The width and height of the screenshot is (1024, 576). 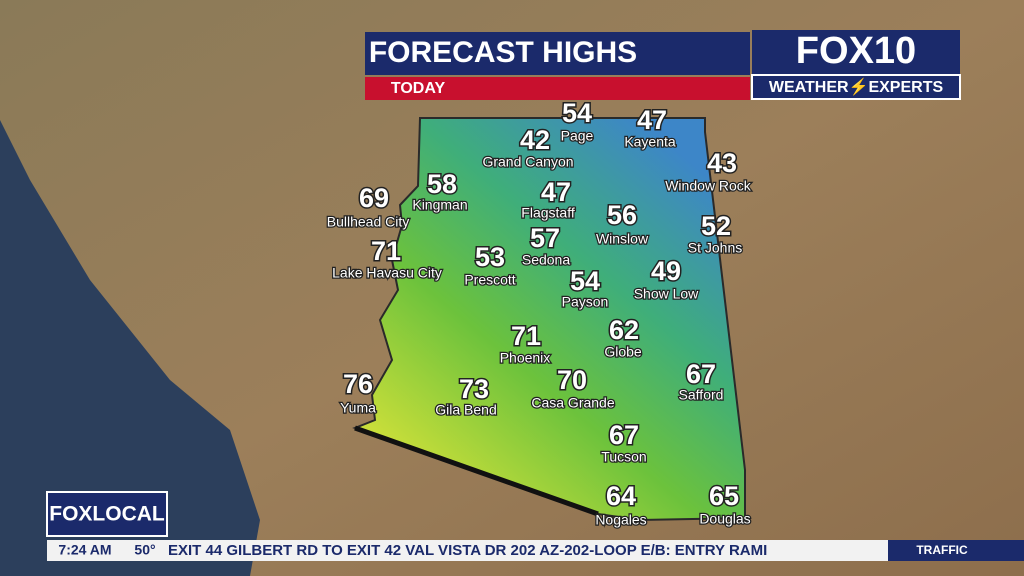 What do you see at coordinates (724, 519) in the screenshot?
I see `city-name: Douglas` at bounding box center [724, 519].